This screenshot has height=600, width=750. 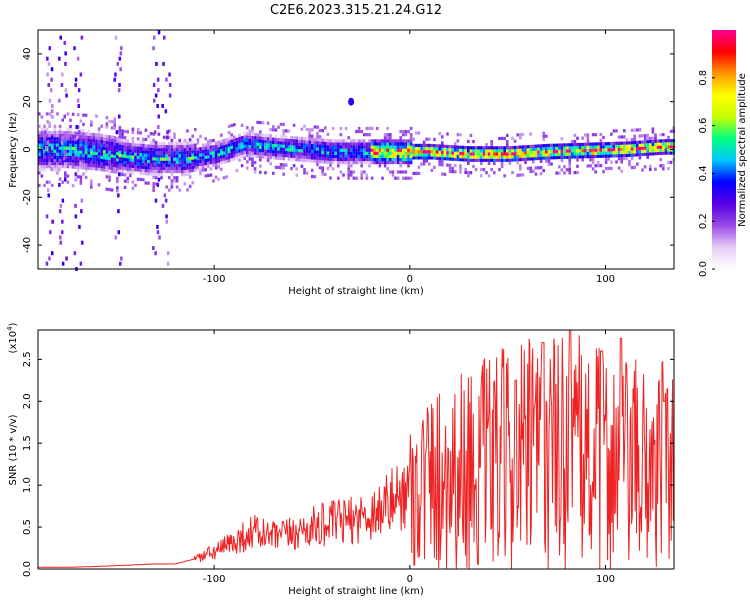 What do you see at coordinates (605, 279) in the screenshot?
I see `x-tick-label: 100` at bounding box center [605, 279].